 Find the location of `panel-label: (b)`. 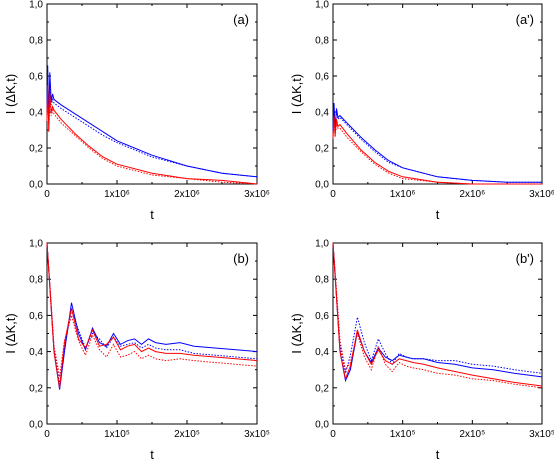

panel-label: (b) is located at coordinates (241, 258).